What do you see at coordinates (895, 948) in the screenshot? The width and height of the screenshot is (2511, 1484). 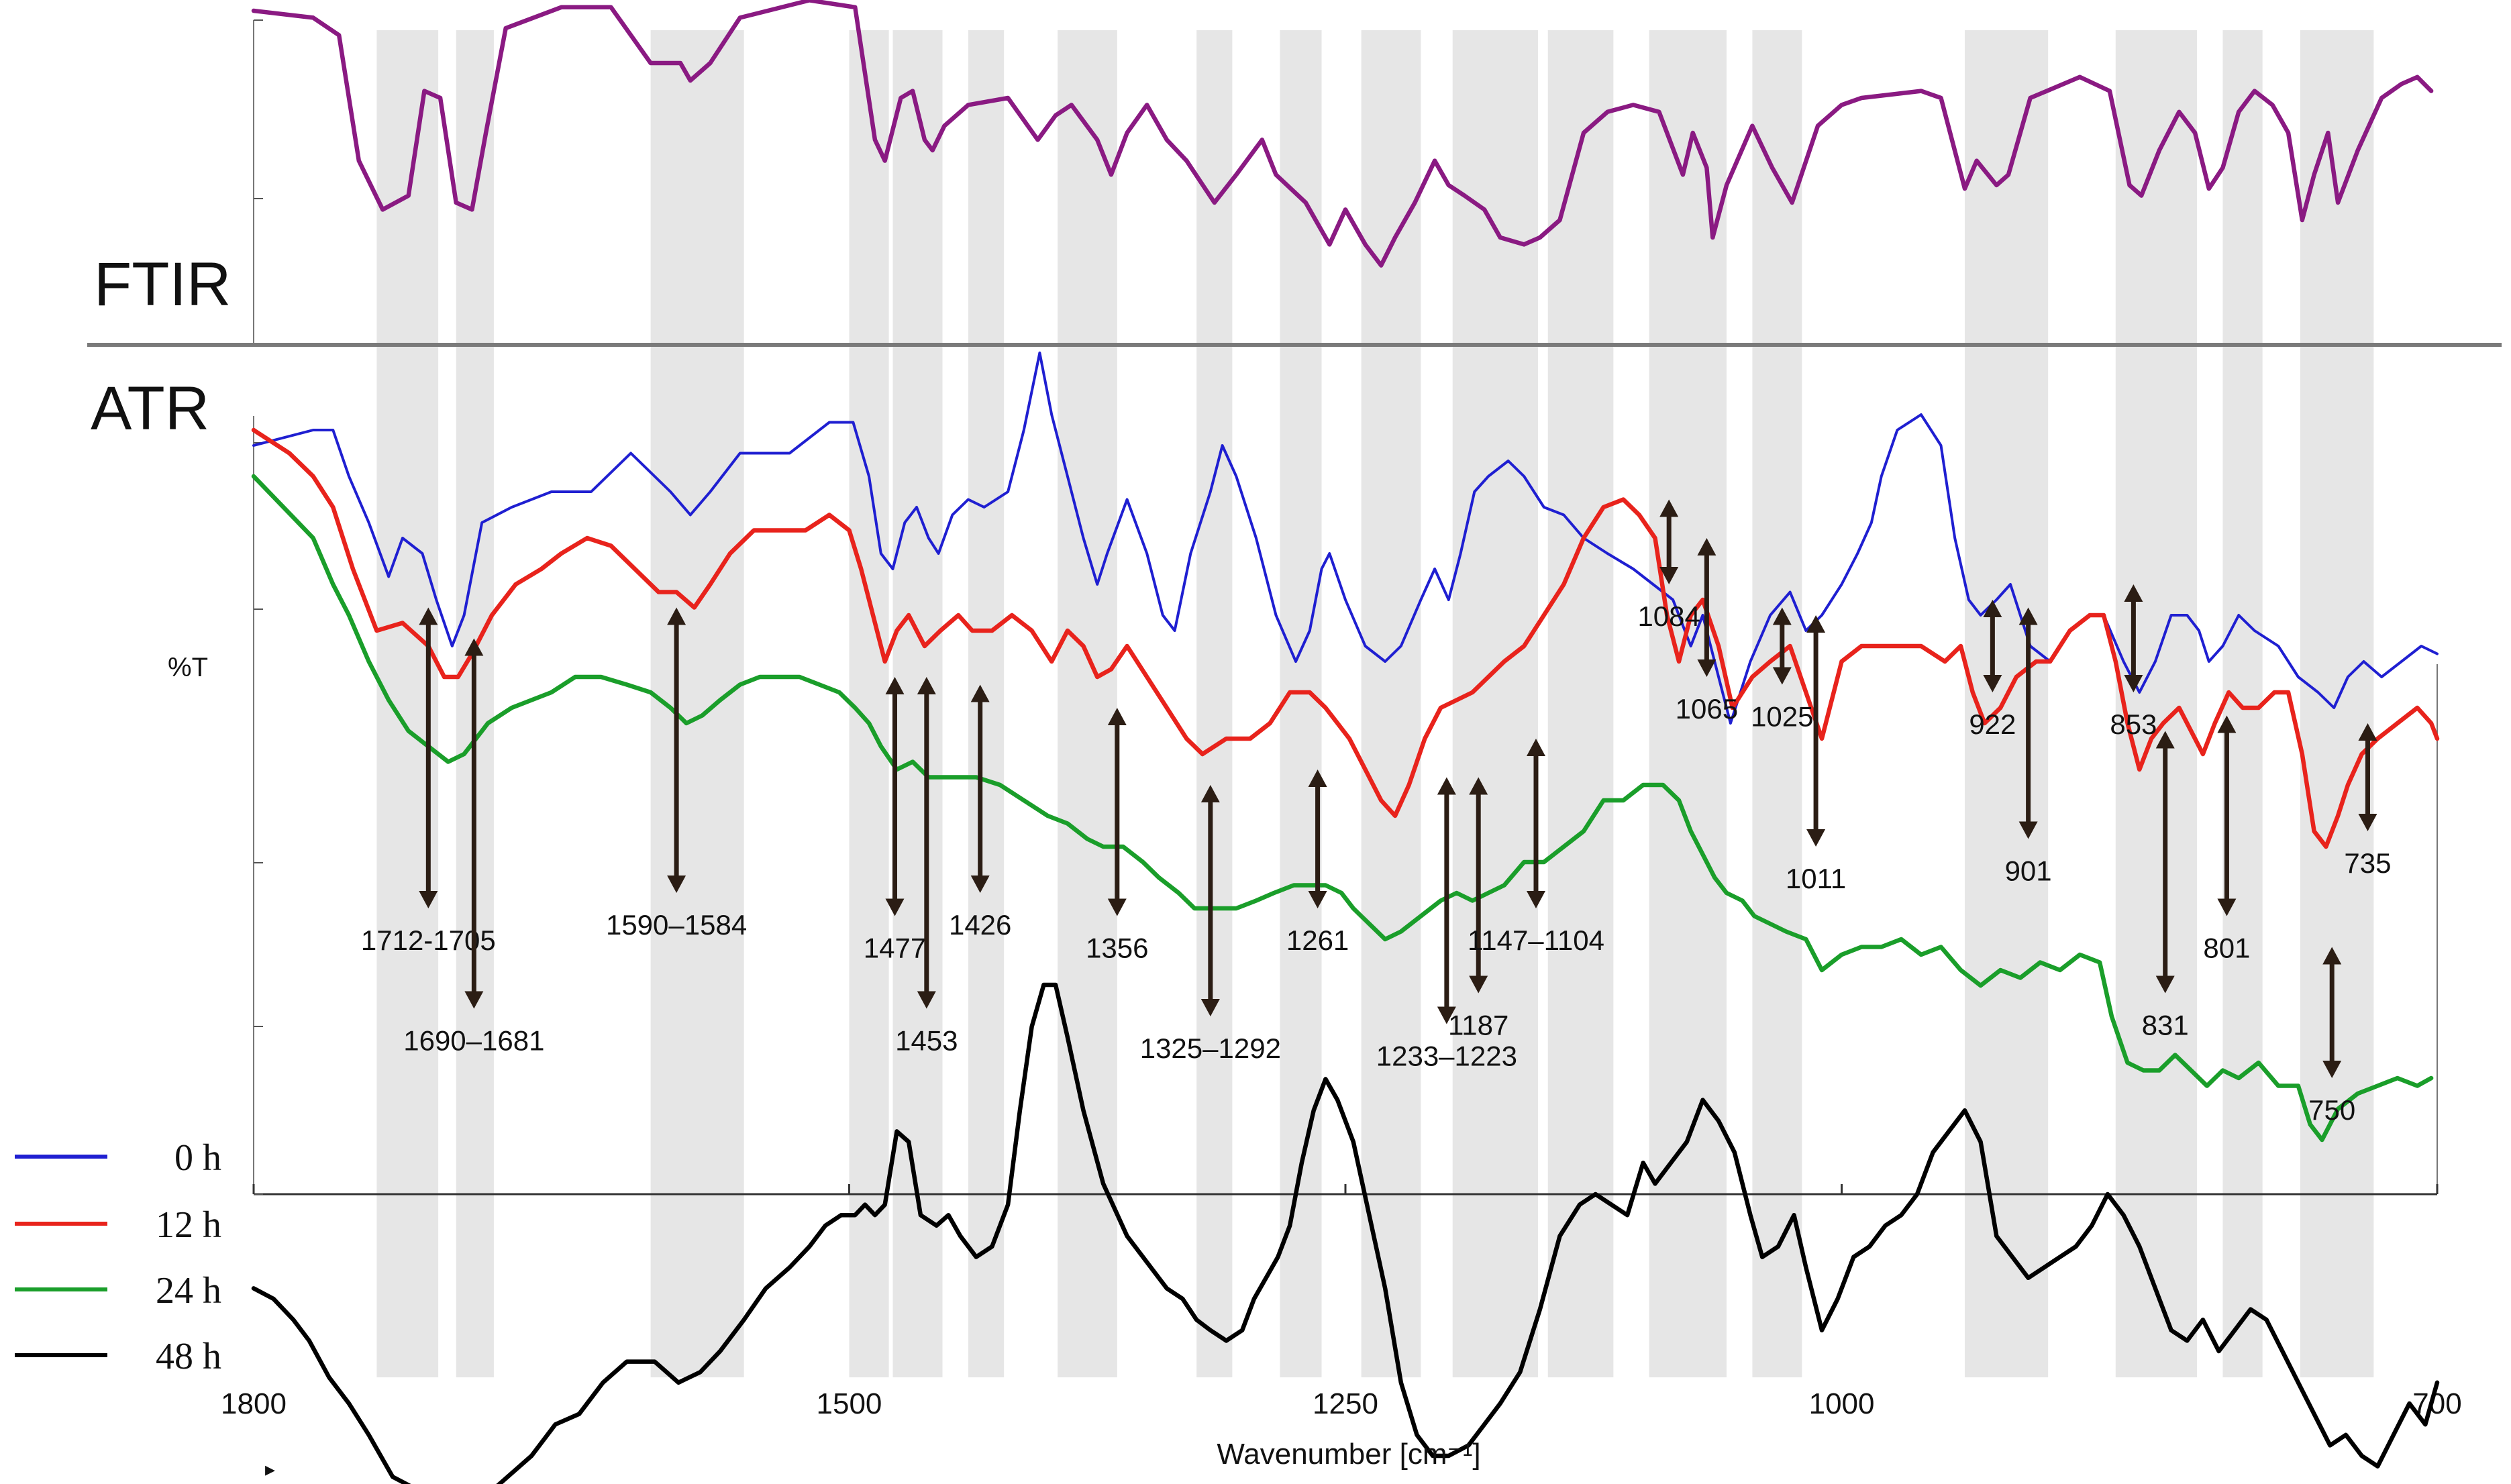 I see `peak-label: 1477` at bounding box center [895, 948].